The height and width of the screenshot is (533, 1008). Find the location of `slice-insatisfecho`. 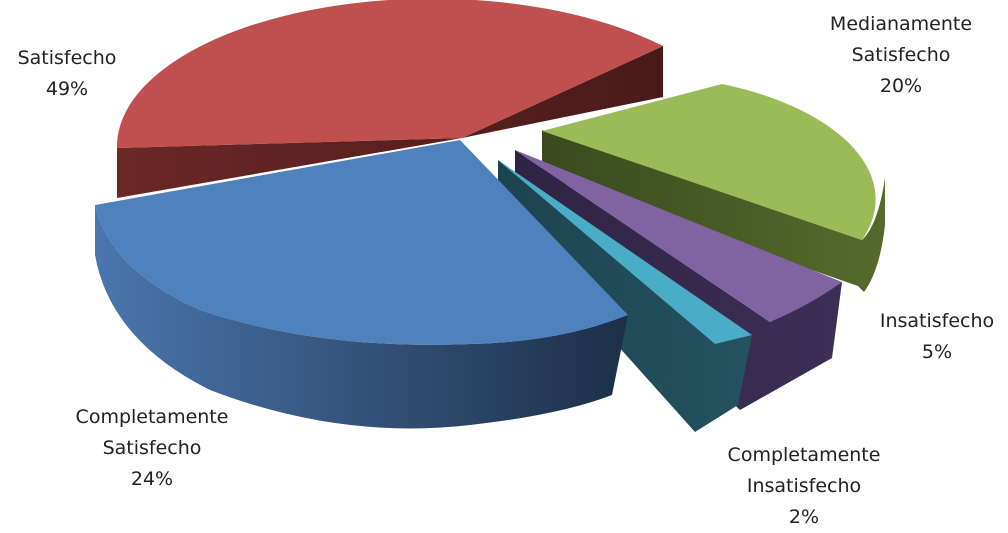

slice-insatisfecho is located at coordinates (678, 236).